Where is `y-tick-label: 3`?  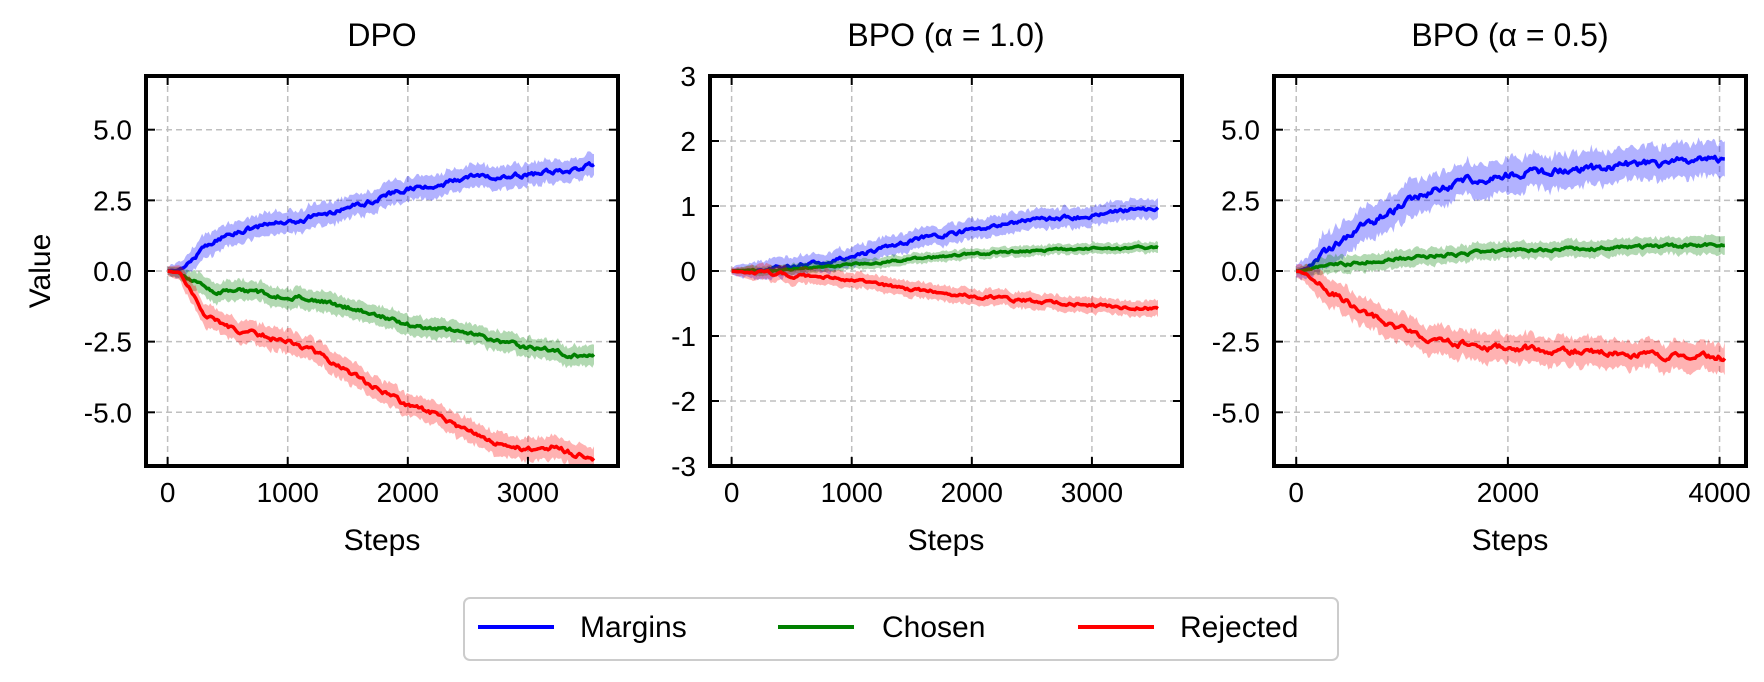 y-tick-label: 3 is located at coordinates (688, 76).